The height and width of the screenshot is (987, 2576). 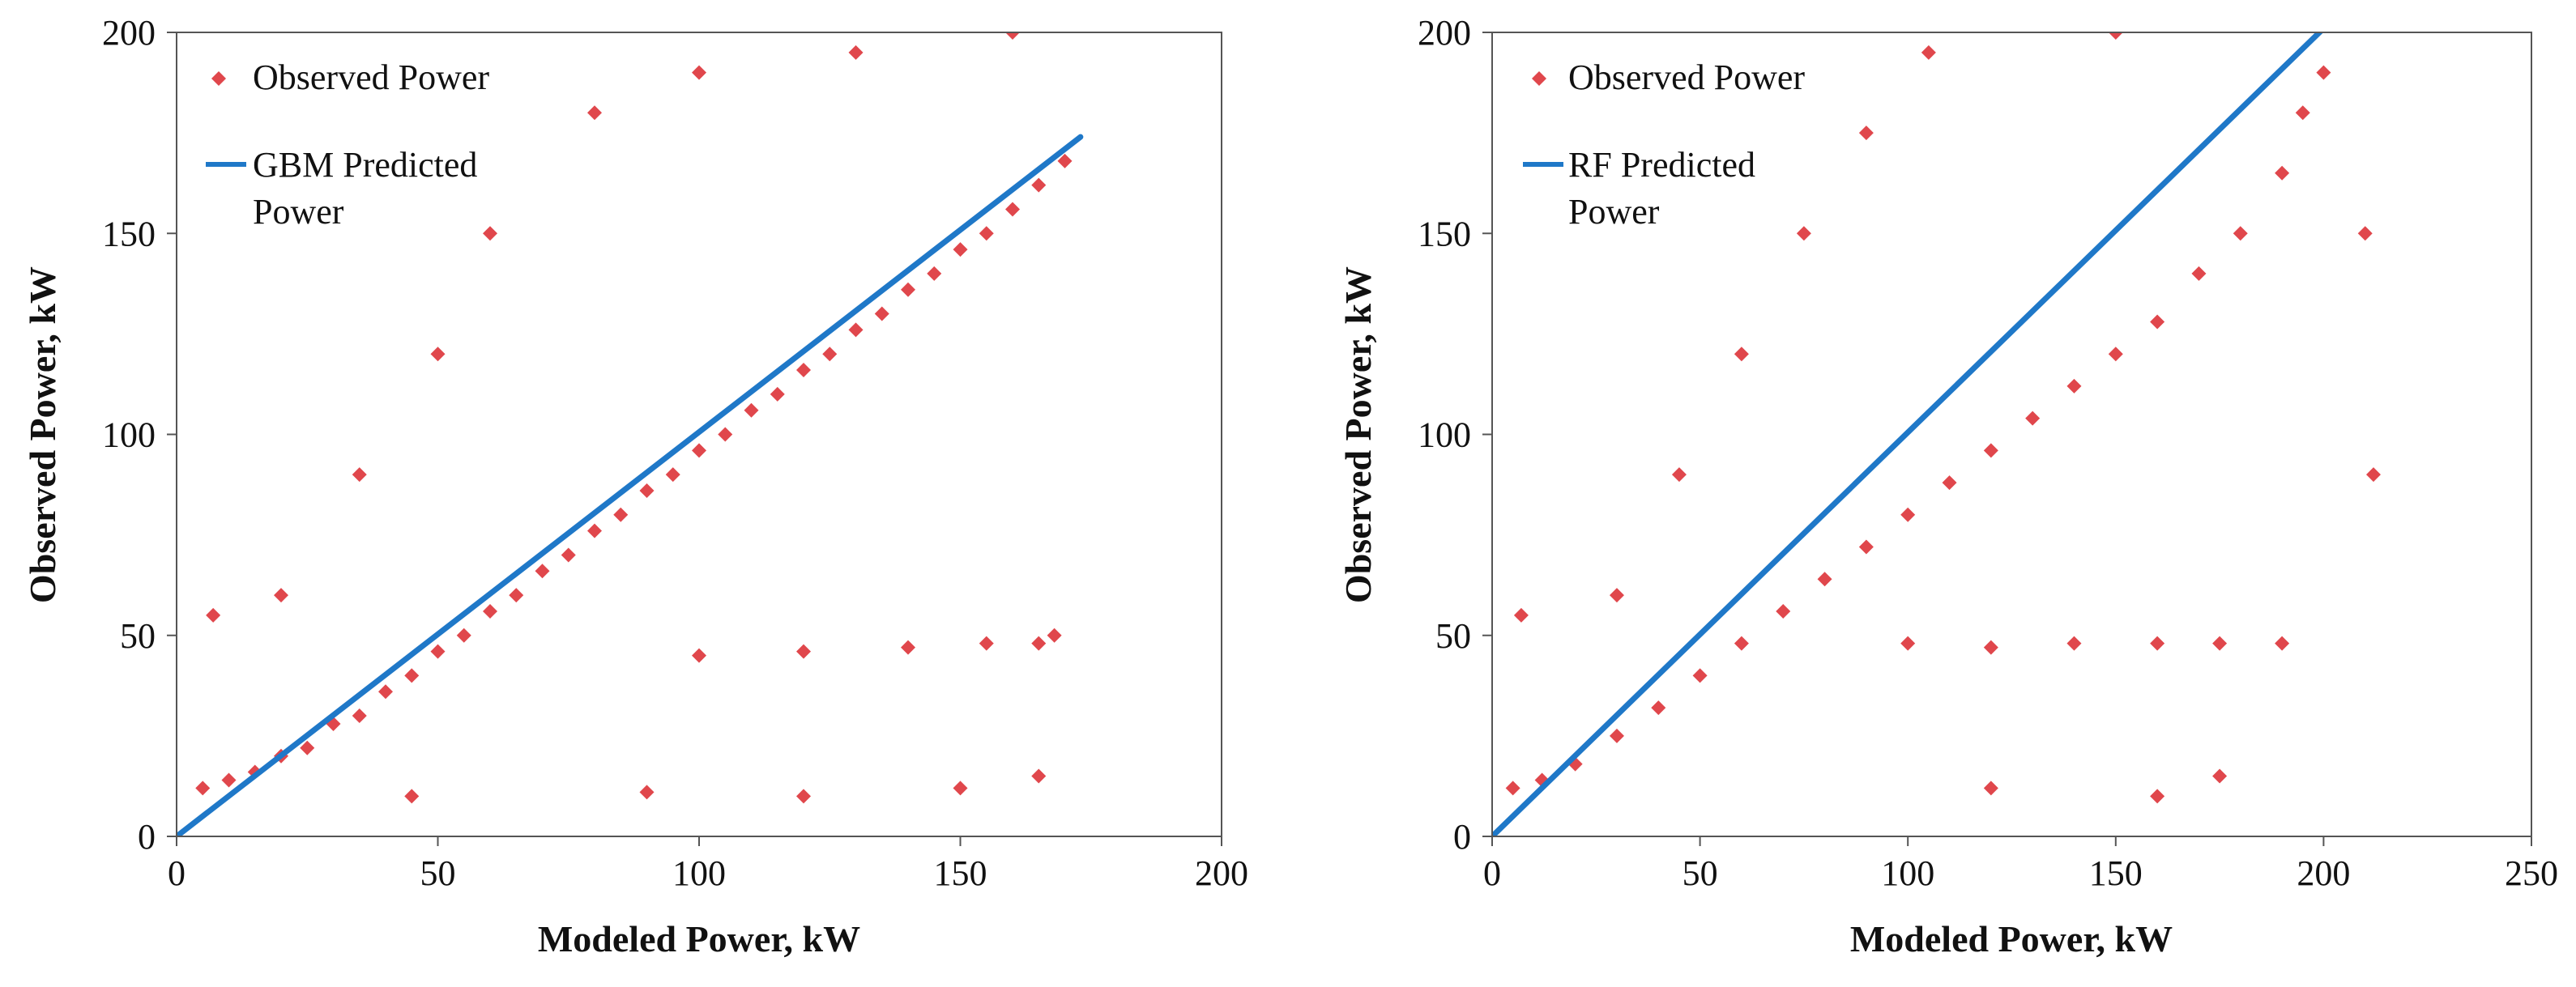 What do you see at coordinates (177, 873) in the screenshot?
I see `x-tick-label: 0` at bounding box center [177, 873].